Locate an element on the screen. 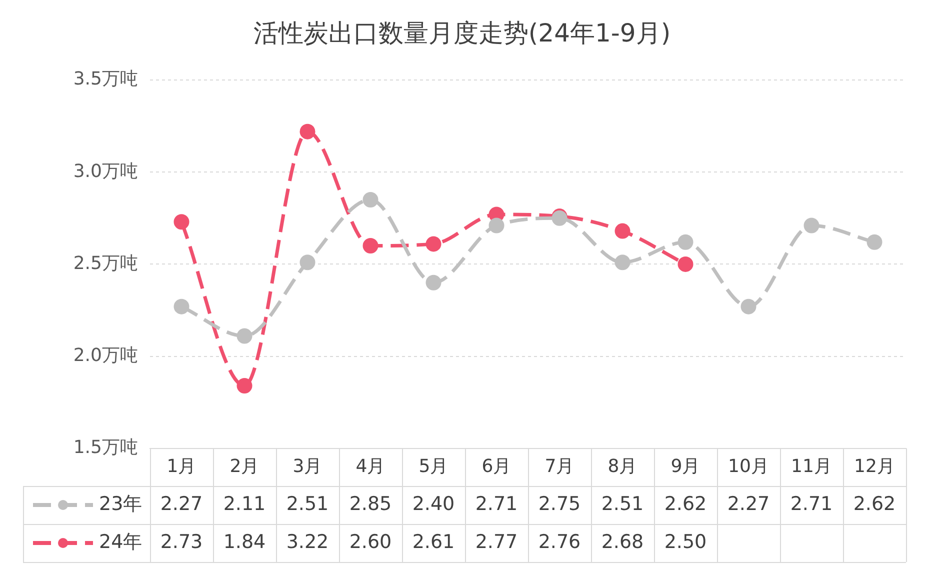 This screenshot has height=572, width=926. data-label: 2.68 is located at coordinates (622, 541).